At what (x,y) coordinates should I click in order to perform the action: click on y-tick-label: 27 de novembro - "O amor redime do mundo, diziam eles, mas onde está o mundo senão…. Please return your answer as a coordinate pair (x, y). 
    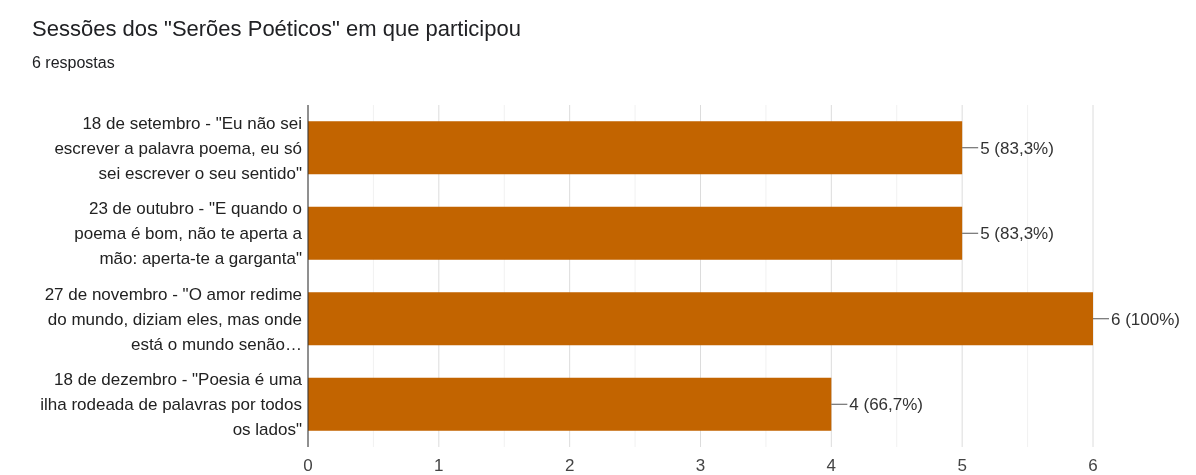
    Looking at the image, I should click on (173, 319).